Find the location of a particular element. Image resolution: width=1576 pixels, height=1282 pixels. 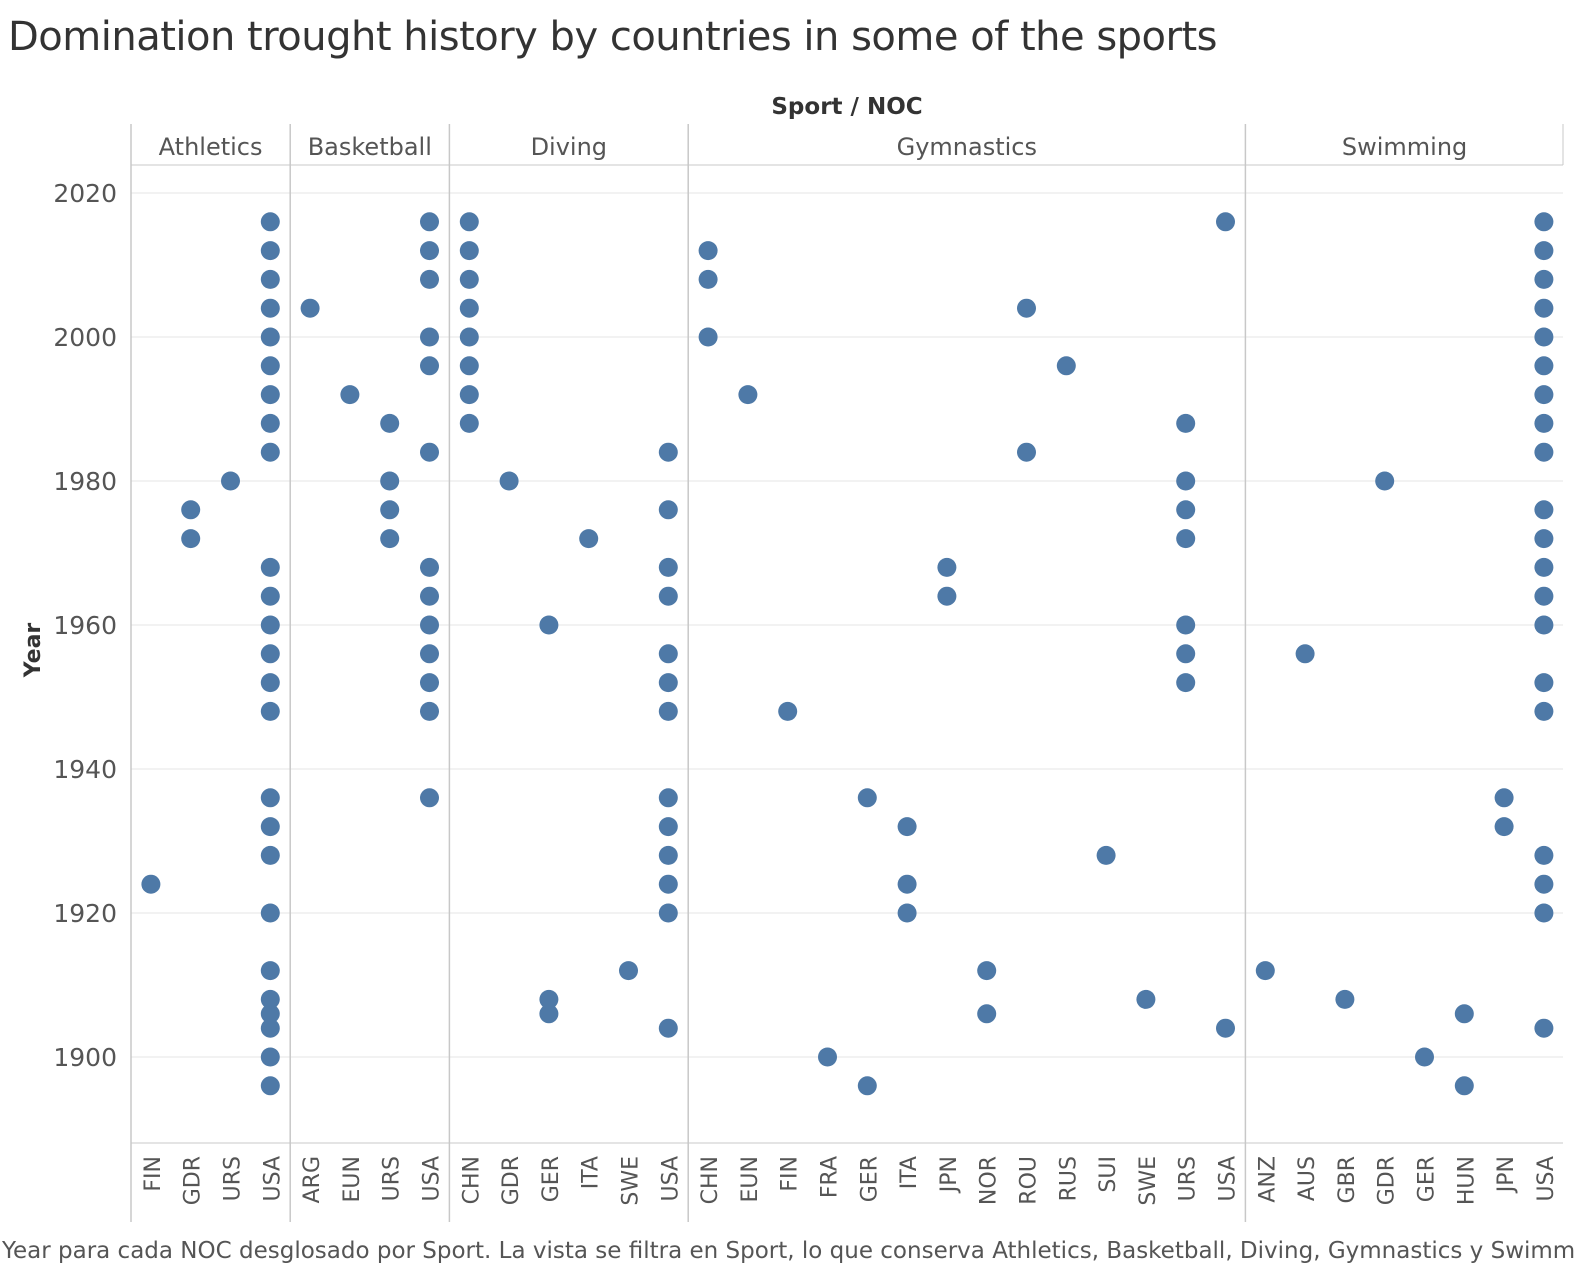

y-tick-label: 1980 is located at coordinates (85, 481).